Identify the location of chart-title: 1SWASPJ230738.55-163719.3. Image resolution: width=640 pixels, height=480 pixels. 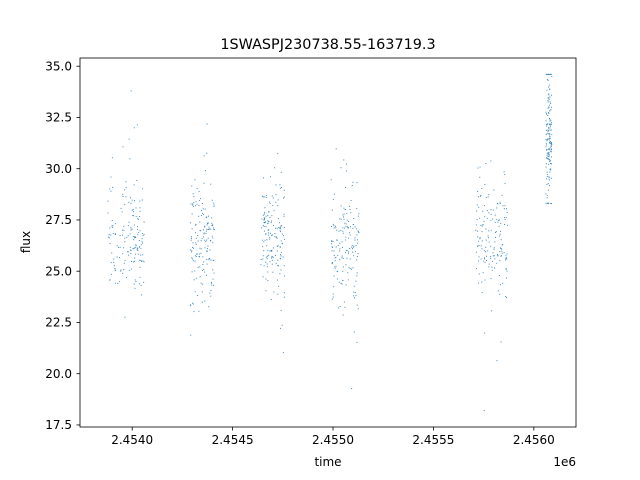
(327, 45).